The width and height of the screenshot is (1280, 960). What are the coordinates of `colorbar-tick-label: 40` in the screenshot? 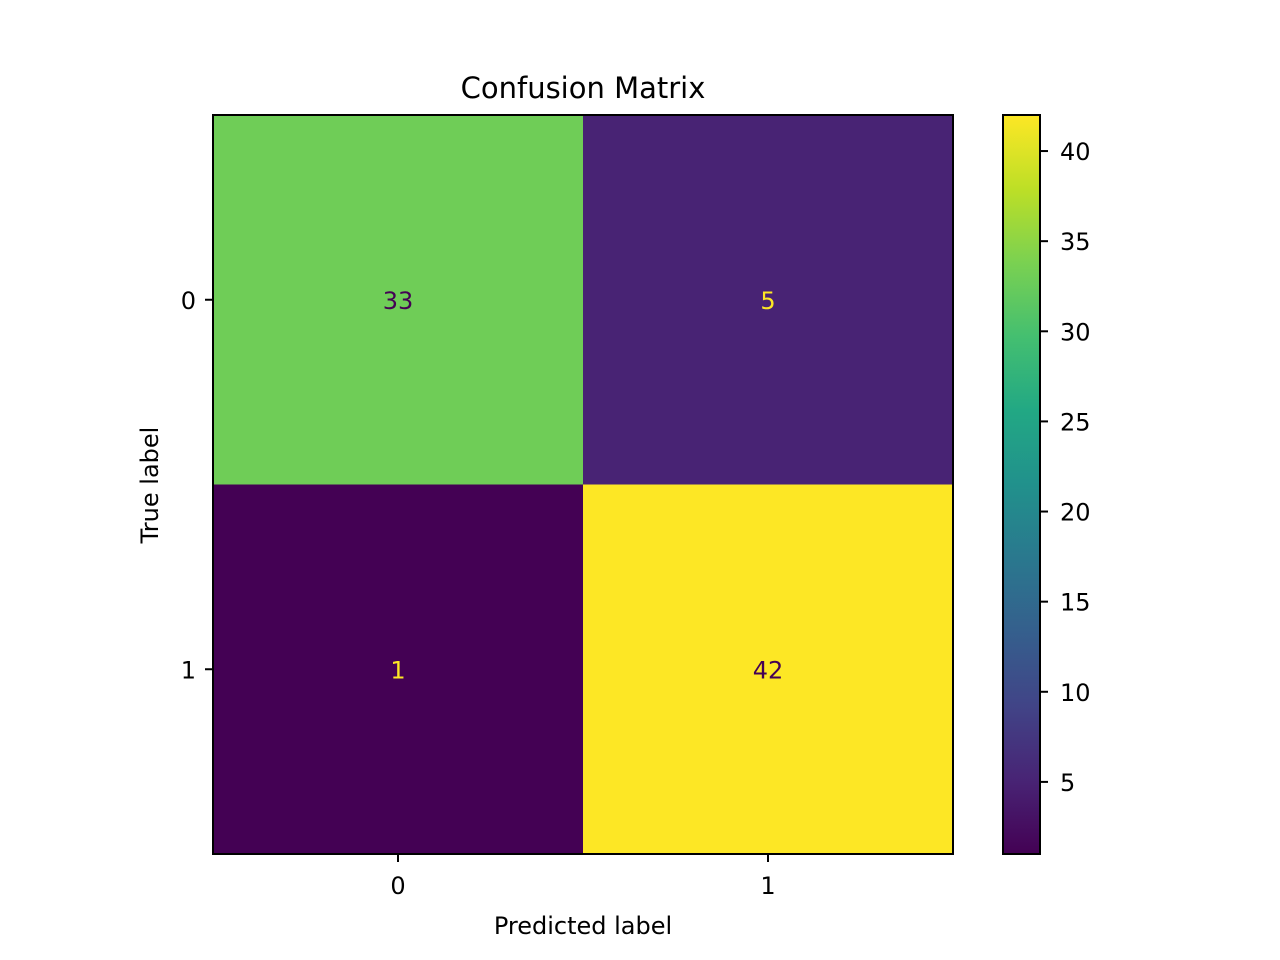 It's located at (1075, 152).